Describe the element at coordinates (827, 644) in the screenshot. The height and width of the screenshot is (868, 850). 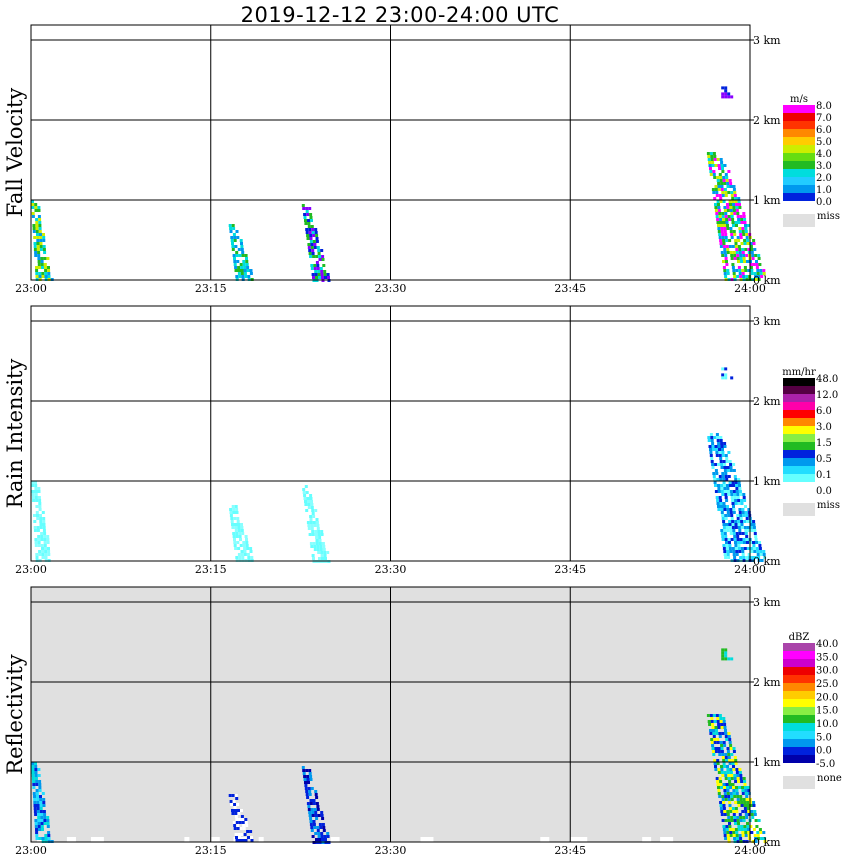
I see `colorbar-label: 40.0` at that location.